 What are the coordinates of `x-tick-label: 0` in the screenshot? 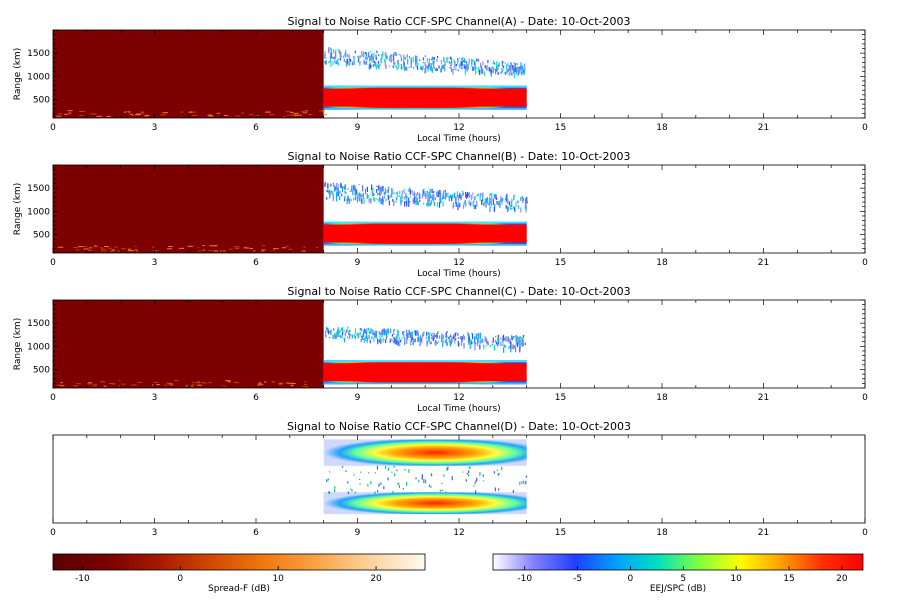 It's located at (53, 398).